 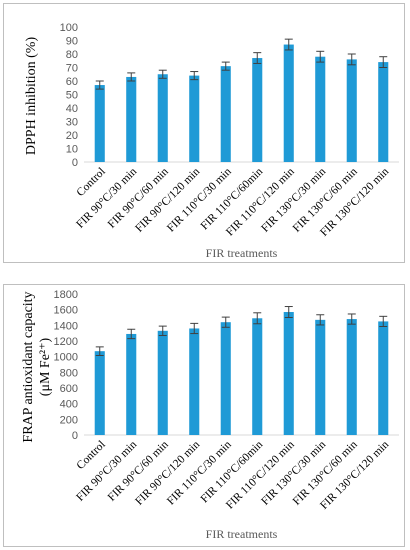 I want to click on y-axis-title-line1: FRAP antioxidant capacity, so click(x=28, y=366).